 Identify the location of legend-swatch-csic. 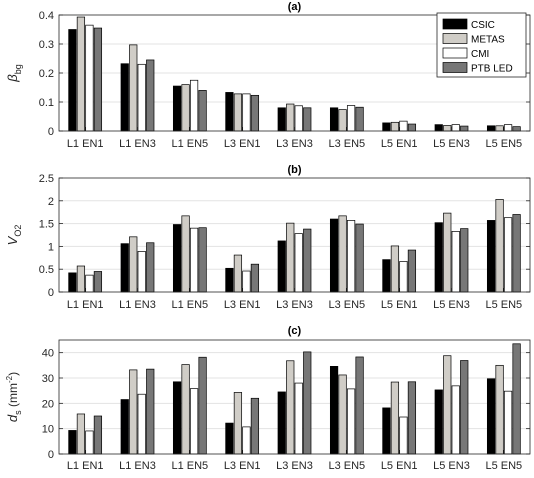
(455, 24).